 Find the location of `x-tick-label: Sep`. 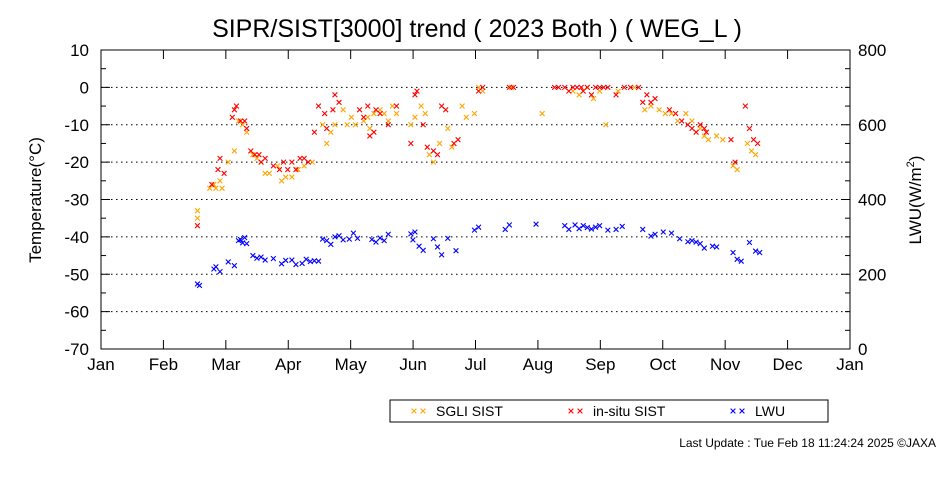

x-tick-label: Sep is located at coordinates (600, 364).